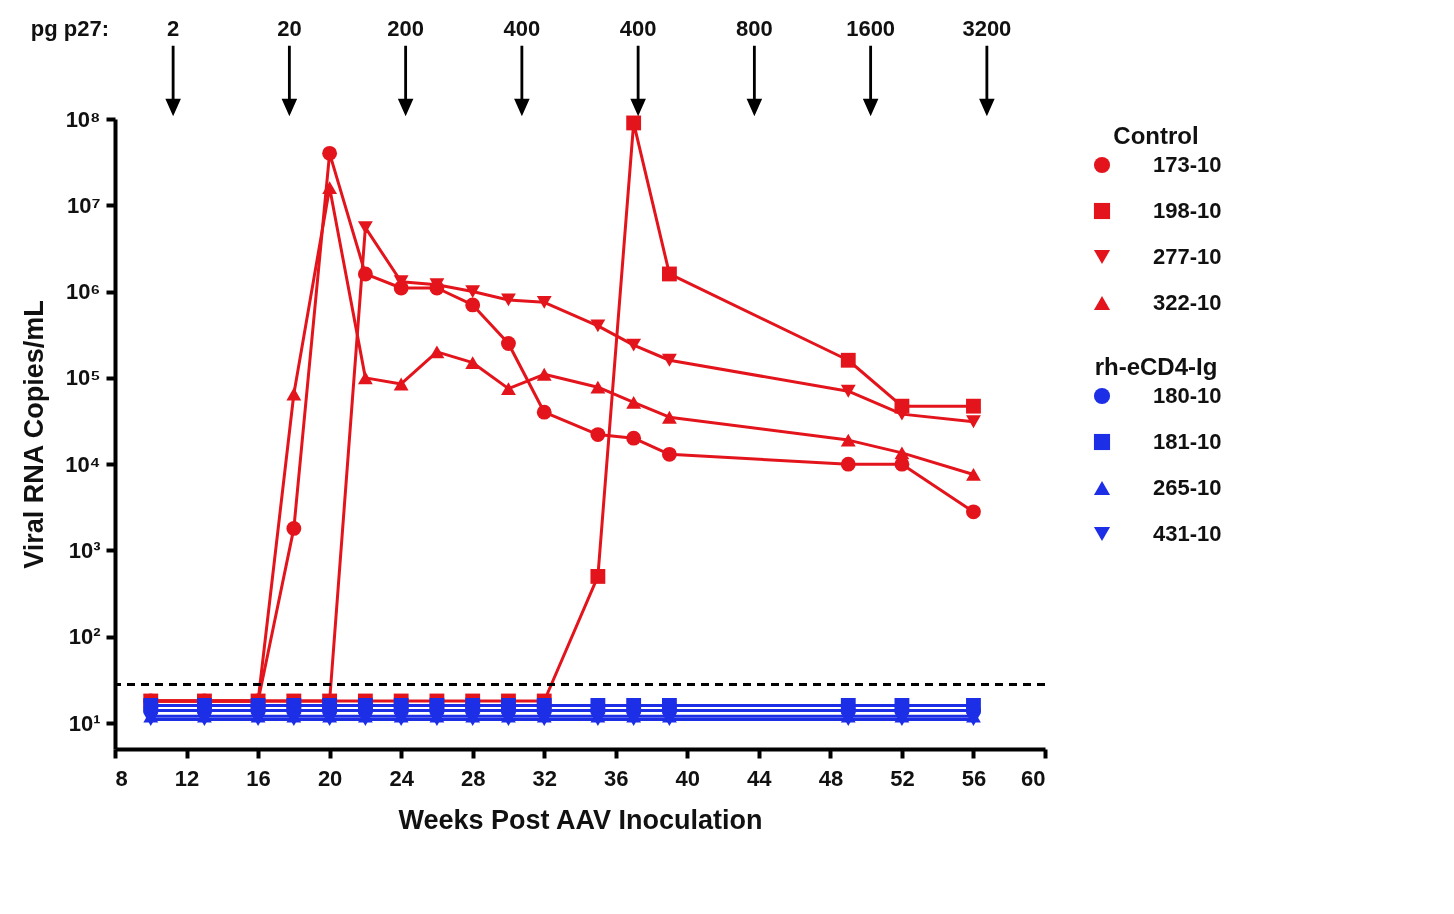 Image resolution: width=1454 pixels, height=914 pixels. What do you see at coordinates (83, 464) in the screenshot?
I see `y-tick-label: 10⁴` at bounding box center [83, 464].